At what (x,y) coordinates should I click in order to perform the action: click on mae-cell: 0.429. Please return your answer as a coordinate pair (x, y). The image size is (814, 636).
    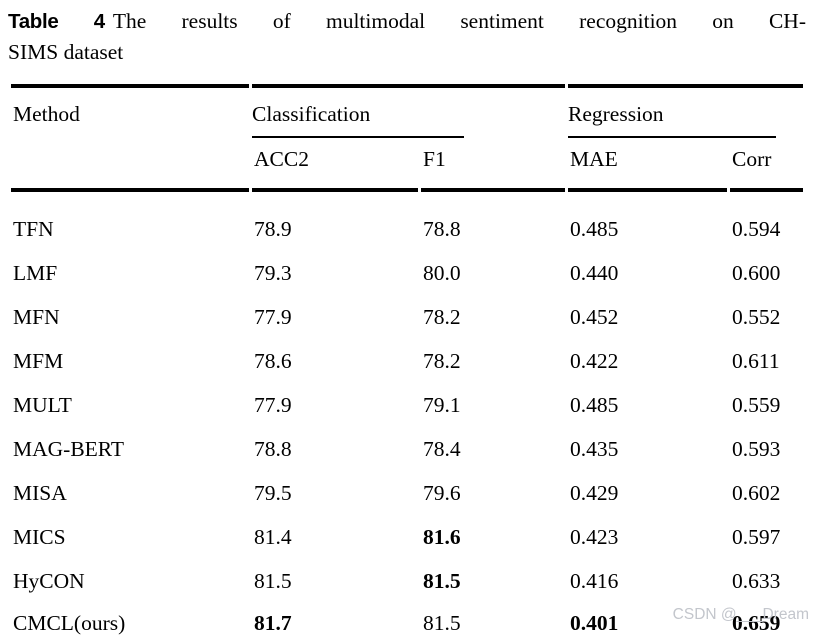
    Looking at the image, I should click on (594, 493).